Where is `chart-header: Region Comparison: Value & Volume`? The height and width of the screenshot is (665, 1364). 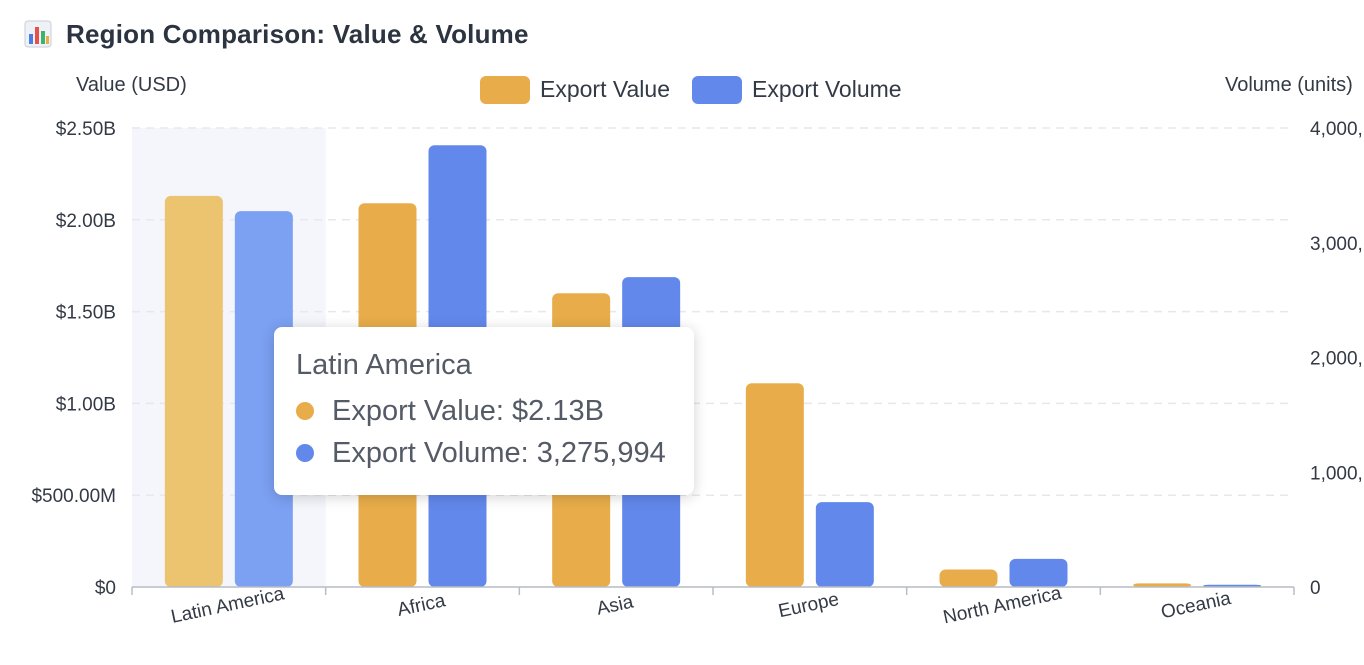 chart-header: Region Comparison: Value & Volume is located at coordinates (276, 34).